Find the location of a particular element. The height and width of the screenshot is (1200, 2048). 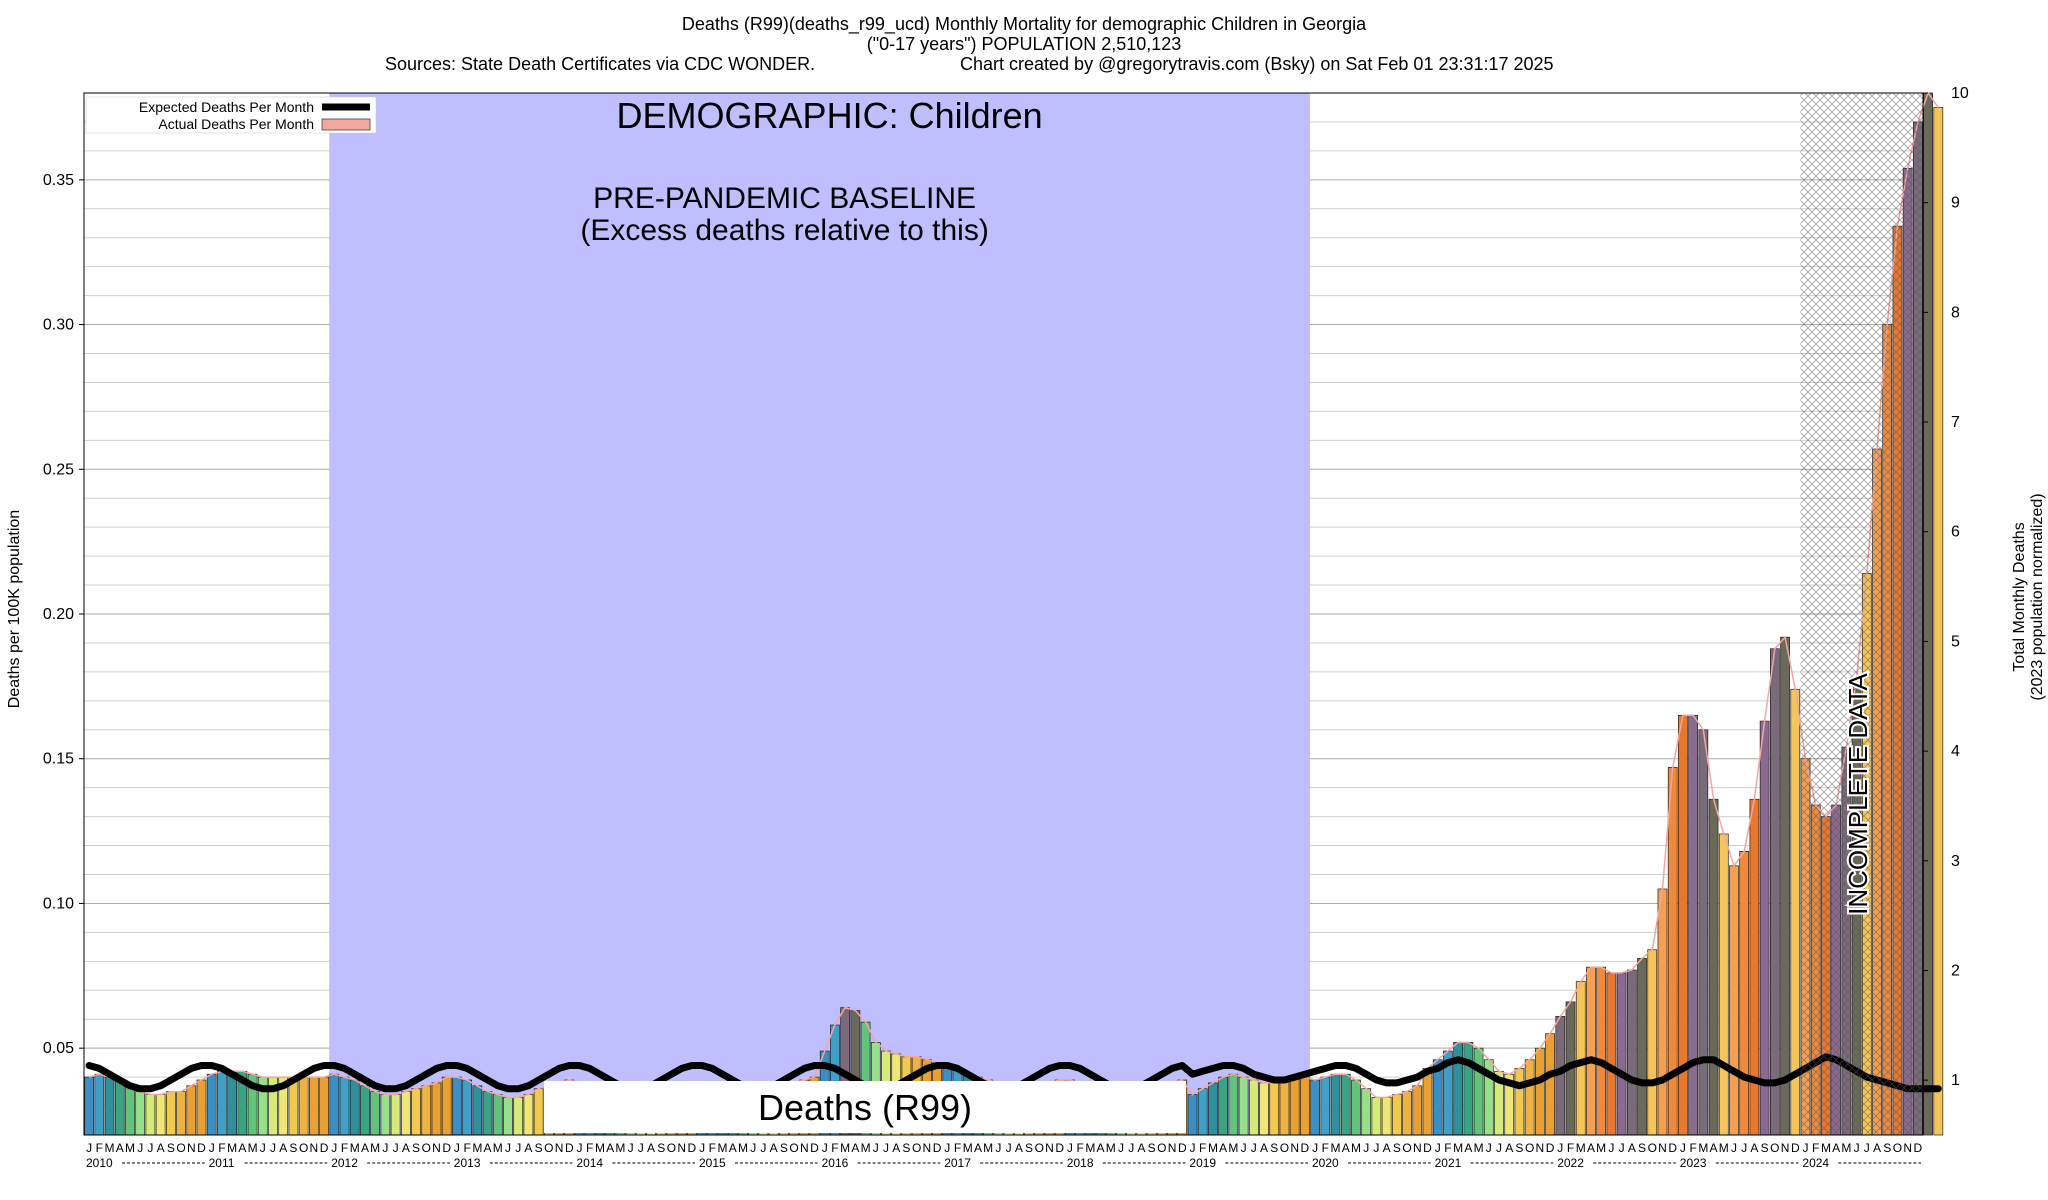

x-year-label: 2010 is located at coordinates (99, 1163).